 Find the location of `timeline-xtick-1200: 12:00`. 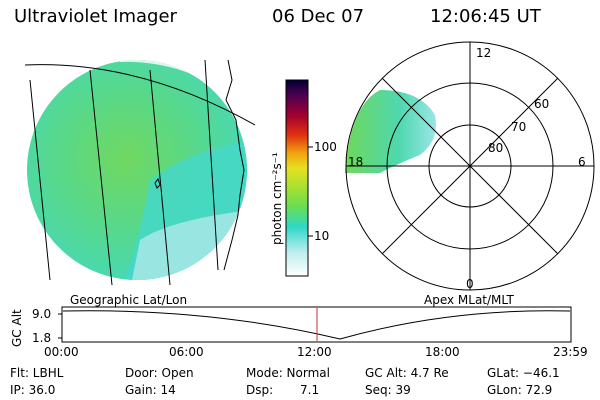

timeline-xtick-1200: 12:00 is located at coordinates (314, 352).